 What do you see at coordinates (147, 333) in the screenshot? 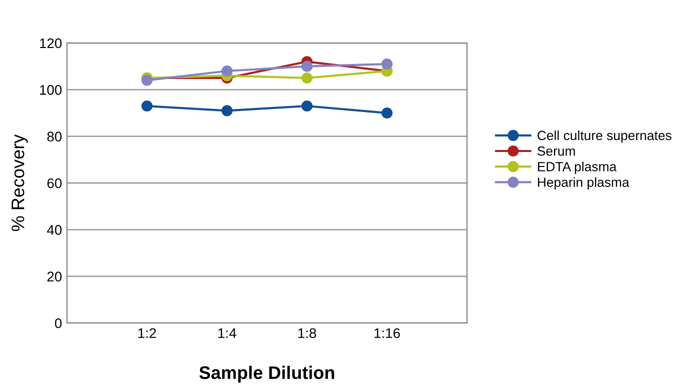
I see `x-tick-label: 1:2` at bounding box center [147, 333].